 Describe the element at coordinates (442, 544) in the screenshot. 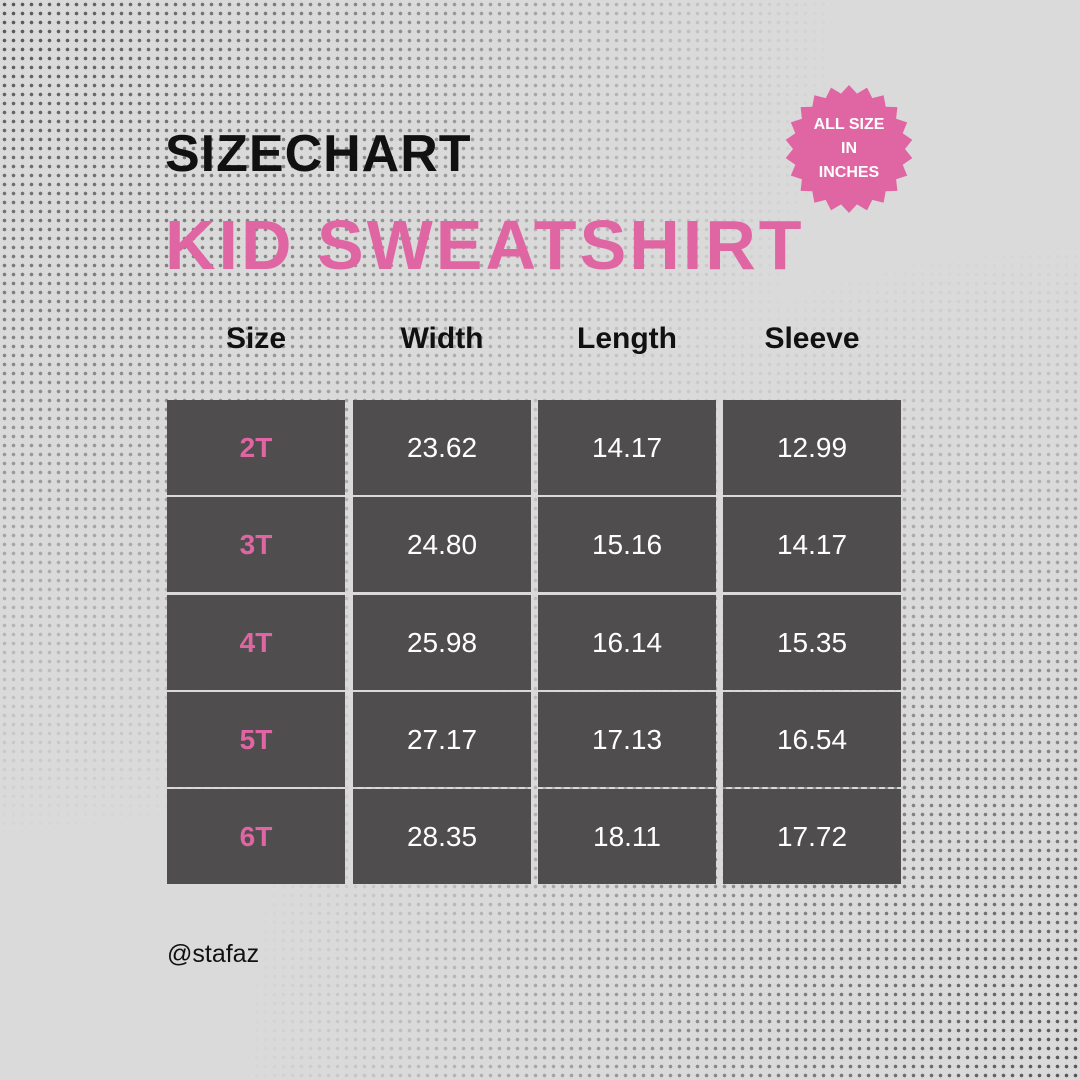

I see `measurement-cell: 24.80` at that location.